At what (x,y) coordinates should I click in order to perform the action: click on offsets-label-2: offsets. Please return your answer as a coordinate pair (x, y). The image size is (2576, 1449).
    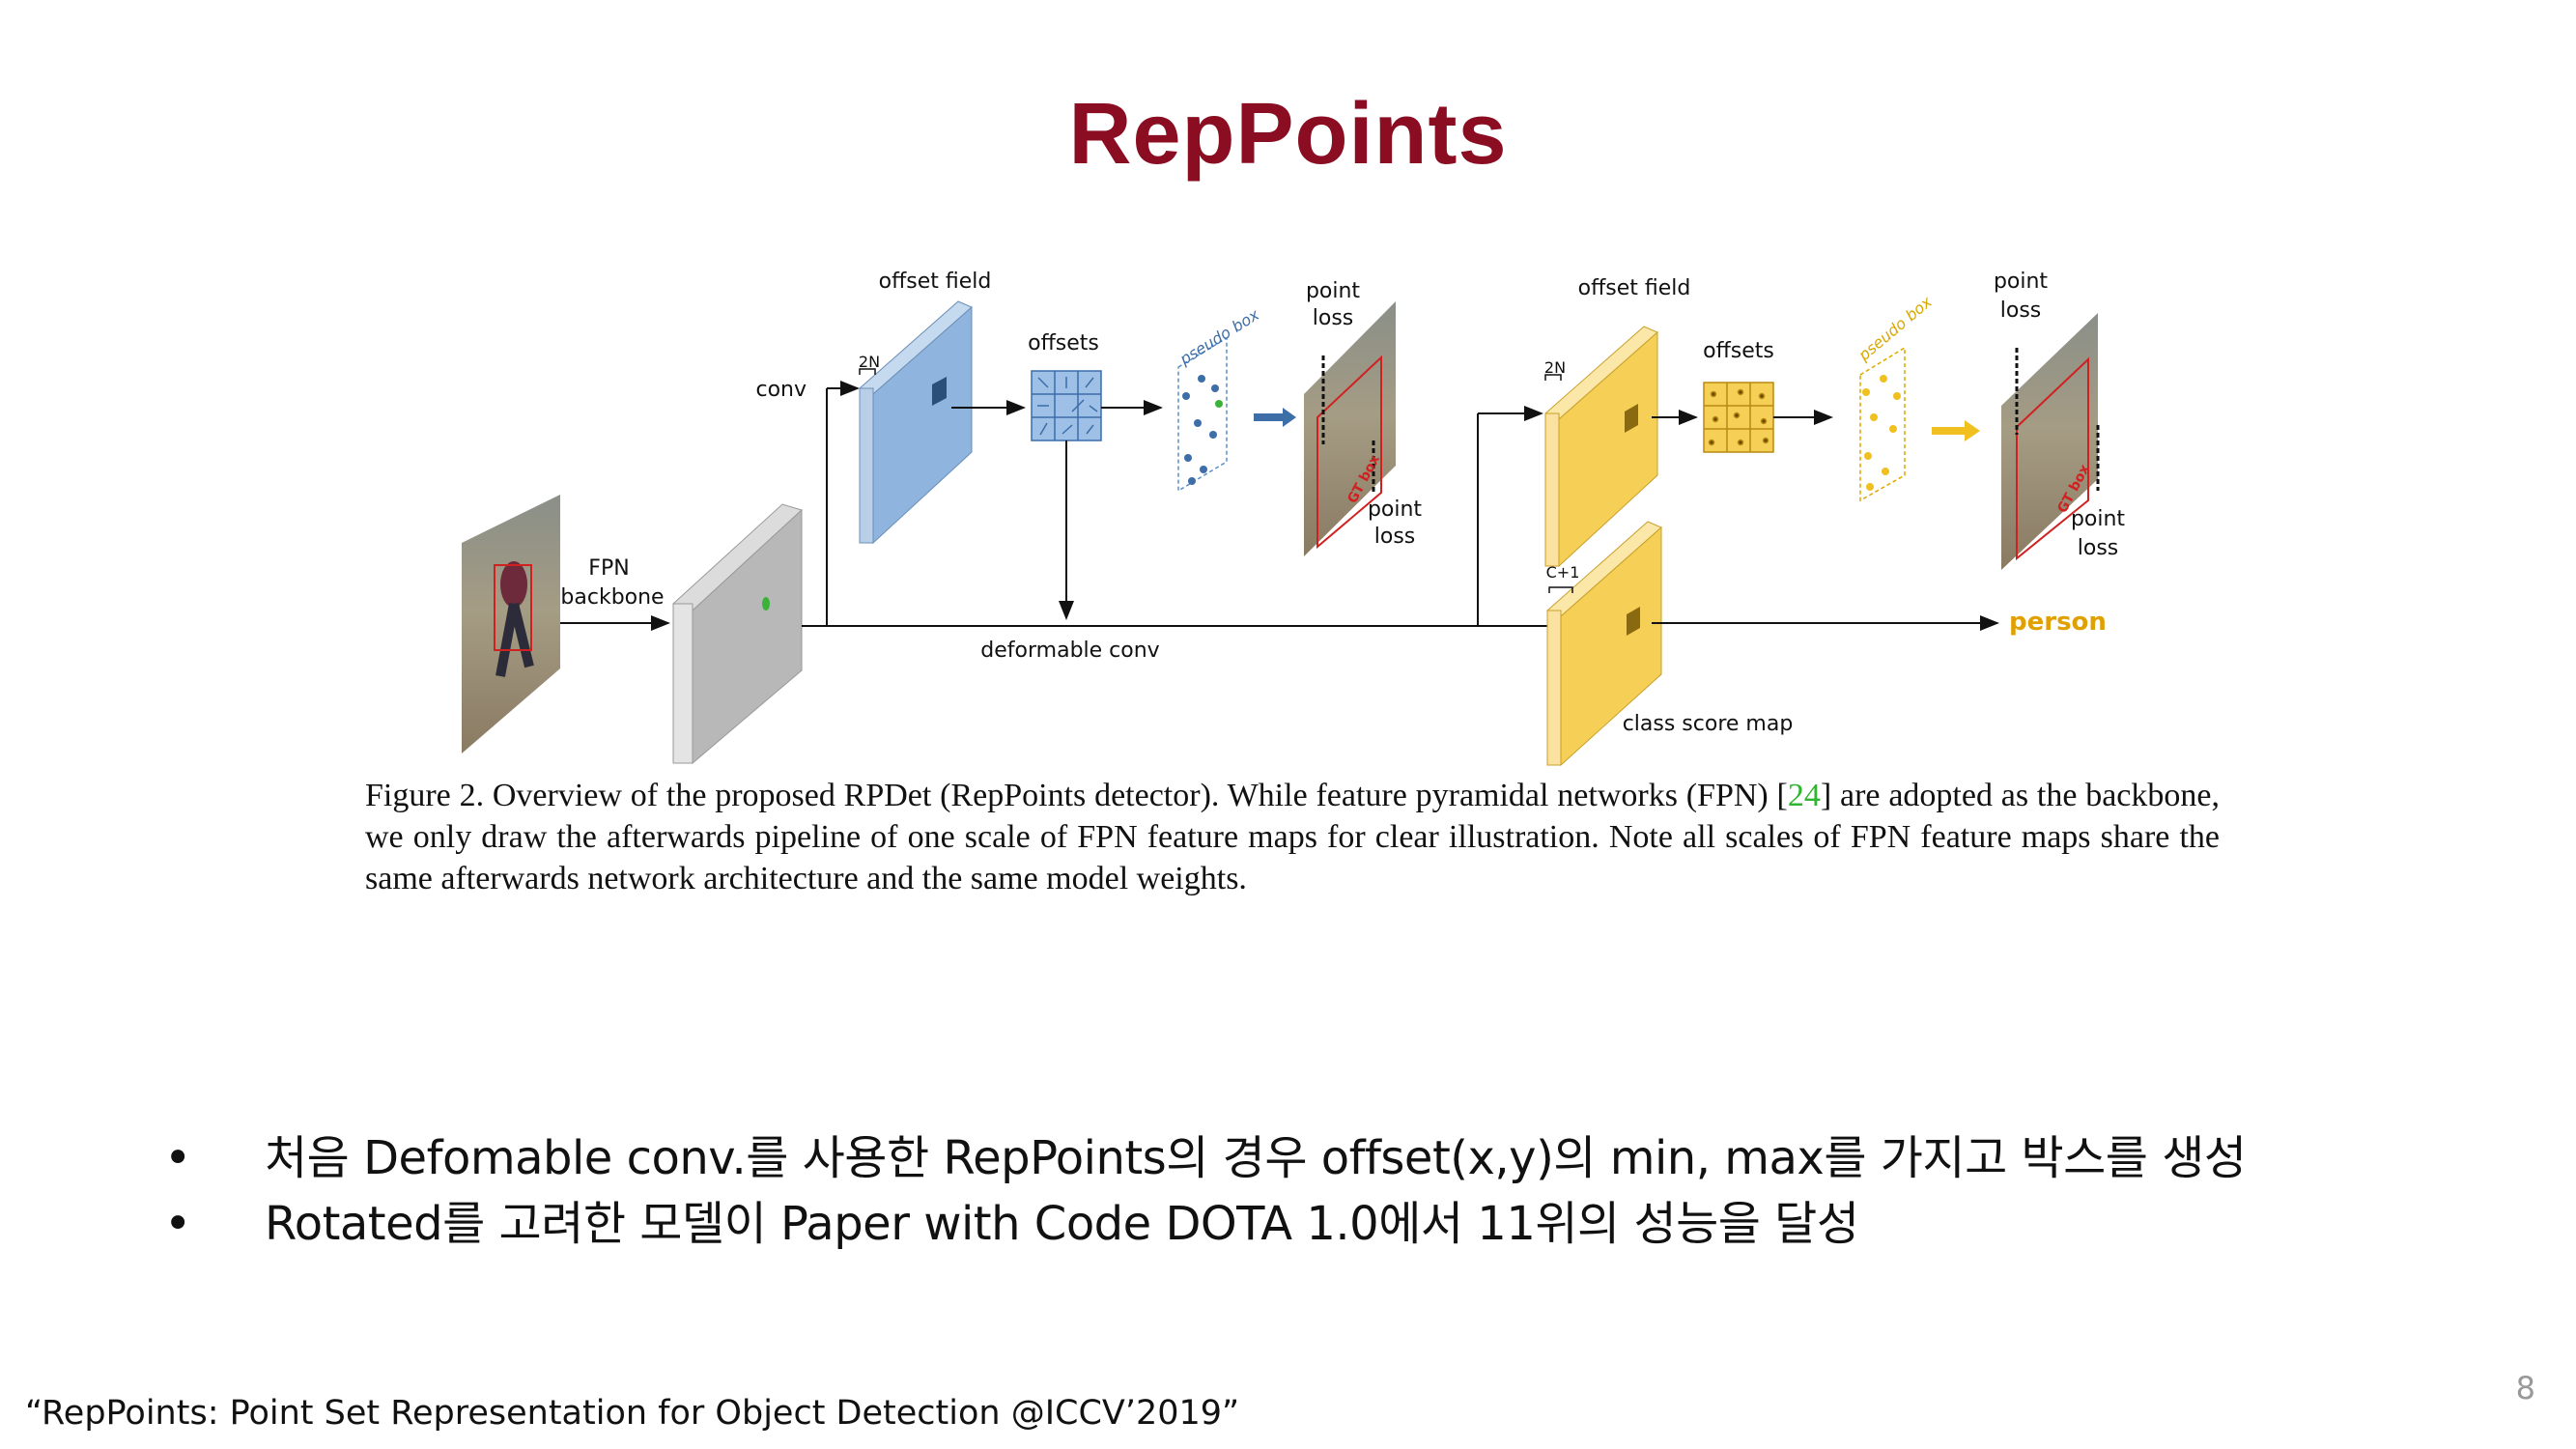
    Looking at the image, I should click on (1738, 351).